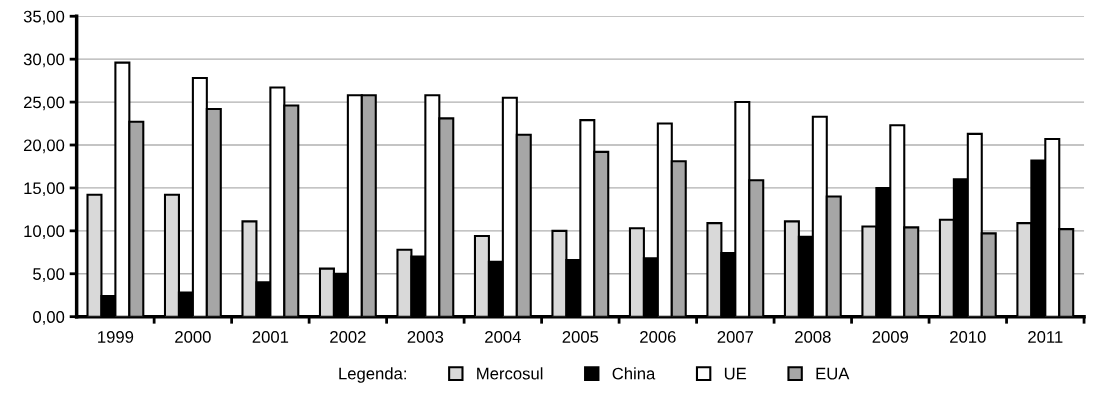  I want to click on x-tick-label: 2005, so click(580, 337).